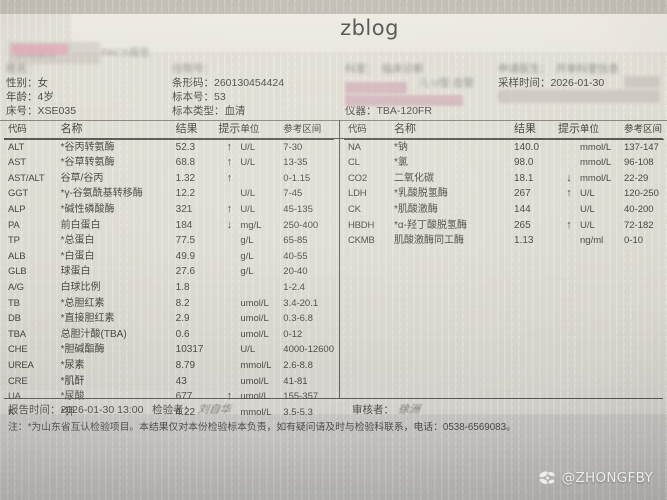 The image size is (667, 500). I want to click on cell-name: *谷丙转氨酶, so click(87, 147).